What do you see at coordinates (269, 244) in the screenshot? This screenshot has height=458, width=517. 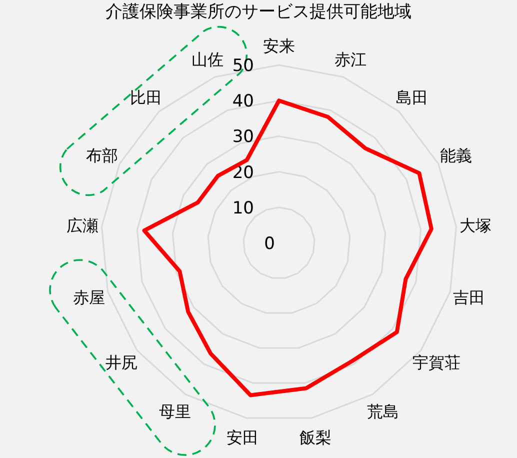 I see `y-tick-label: 0` at bounding box center [269, 244].